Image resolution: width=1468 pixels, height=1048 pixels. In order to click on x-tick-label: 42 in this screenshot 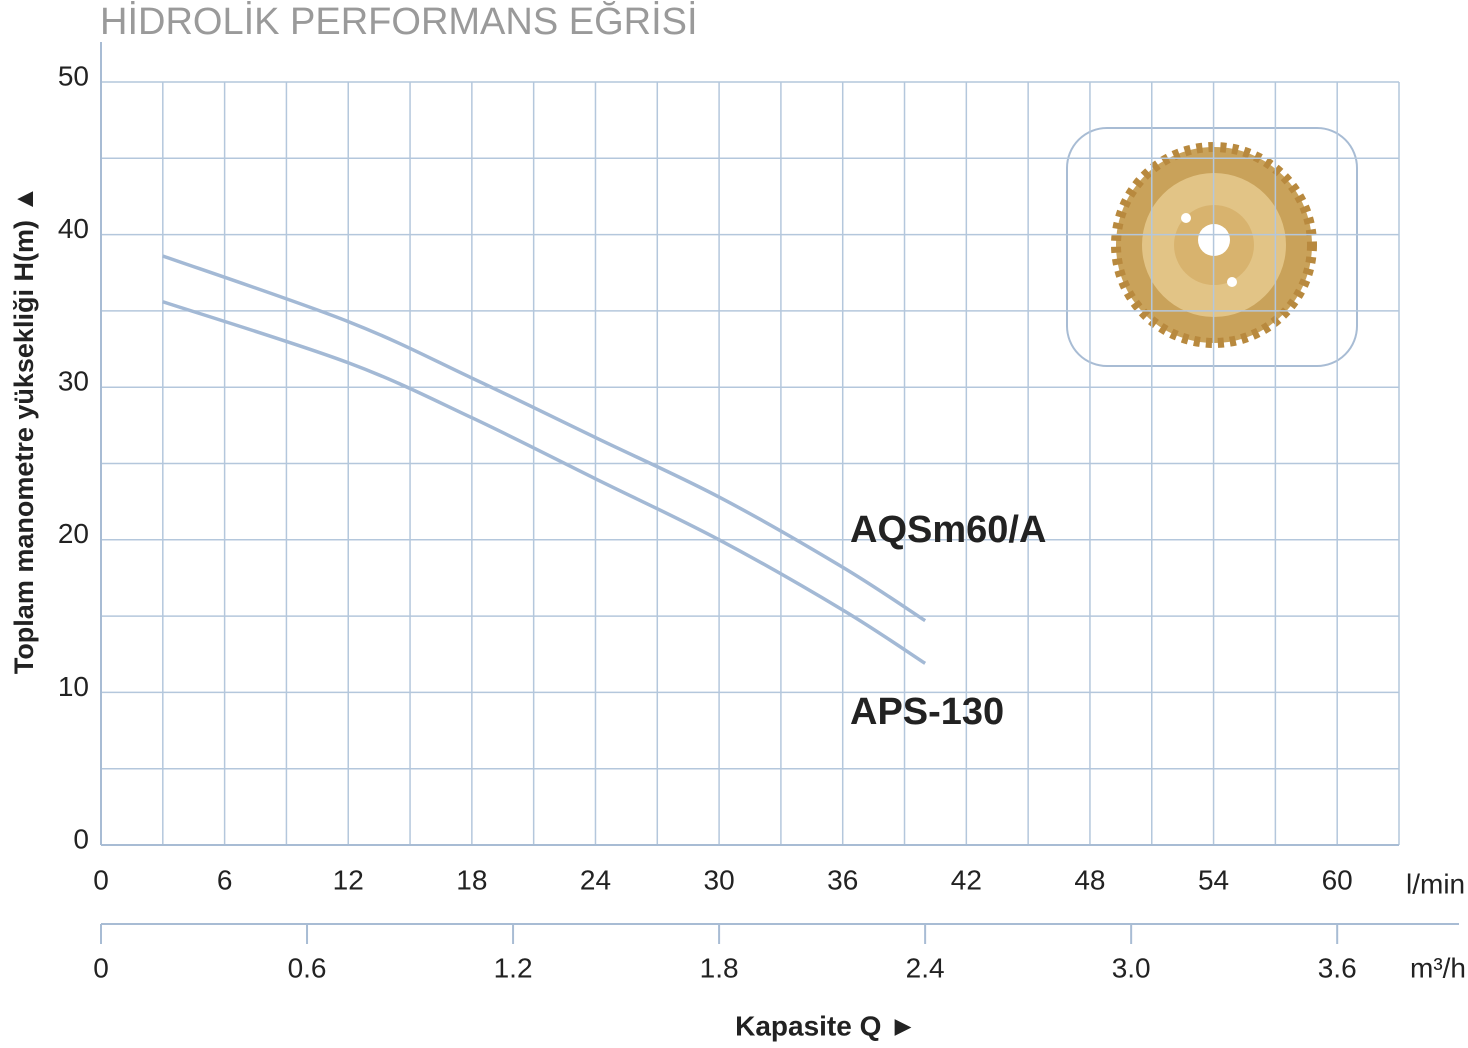, I will do `click(966, 879)`.